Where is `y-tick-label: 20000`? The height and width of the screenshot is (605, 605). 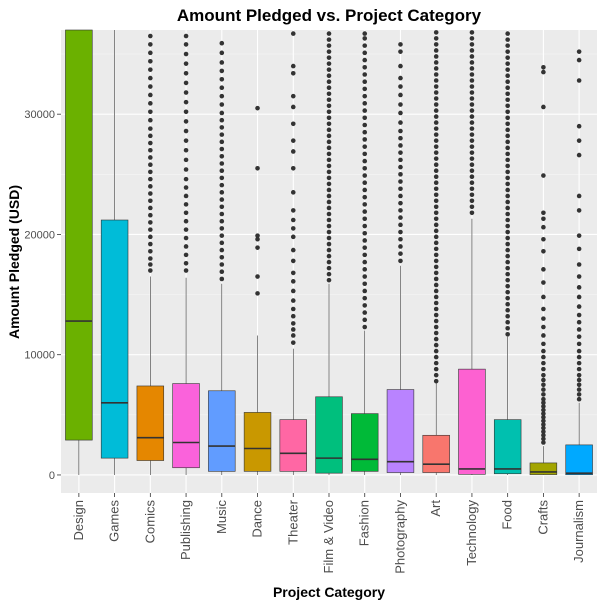 y-tick-label: 20000 is located at coordinates (39, 235).